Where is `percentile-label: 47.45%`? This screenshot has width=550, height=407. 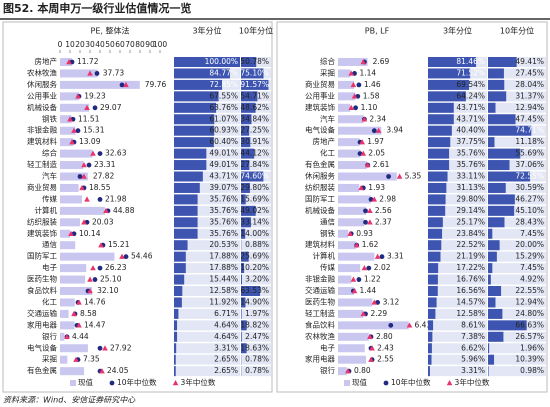
percentile-label: 47.45% is located at coordinates (529, 118).